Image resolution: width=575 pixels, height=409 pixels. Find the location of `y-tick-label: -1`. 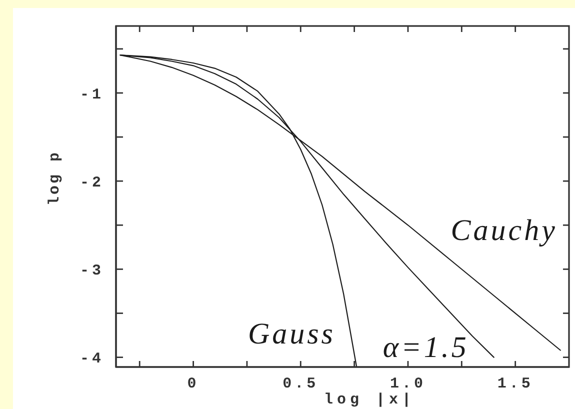

y-tick-label: -1 is located at coordinates (92, 95).